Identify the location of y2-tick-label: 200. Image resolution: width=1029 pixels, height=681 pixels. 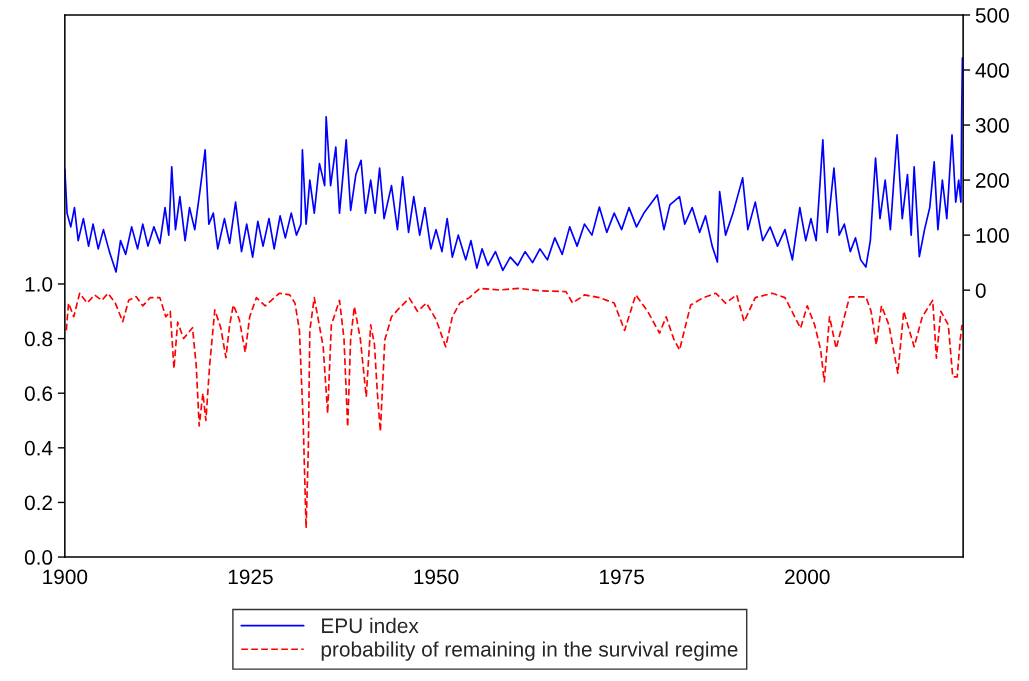
(992, 180).